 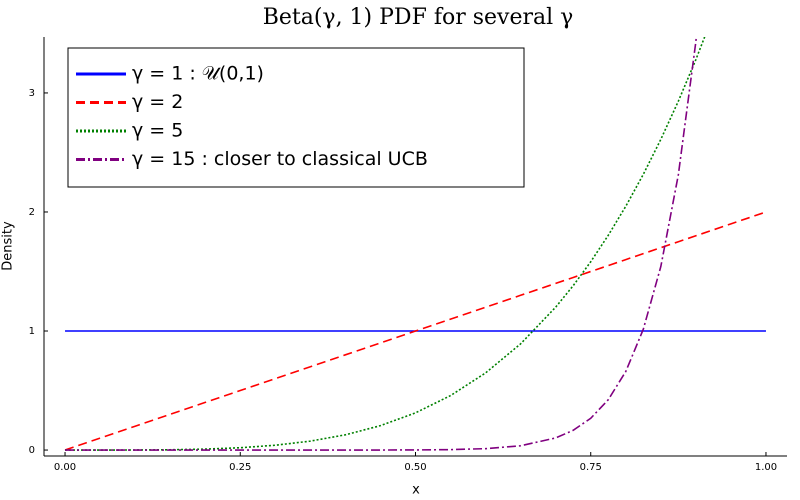 I want to click on legend-label: γ = 15 : closer to classical UCB, so click(x=280, y=159).